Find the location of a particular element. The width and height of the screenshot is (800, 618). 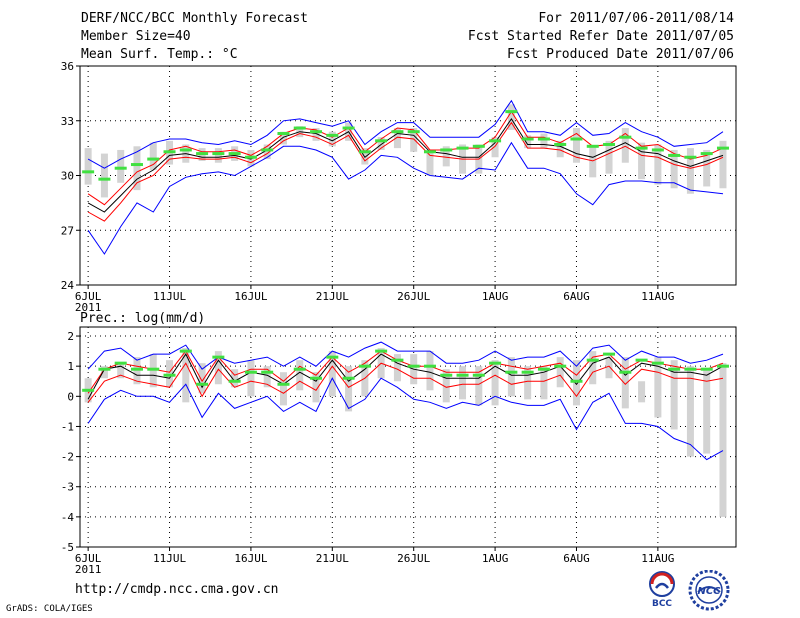

prec-xtick-label: 21JUL is located at coordinates (332, 558).